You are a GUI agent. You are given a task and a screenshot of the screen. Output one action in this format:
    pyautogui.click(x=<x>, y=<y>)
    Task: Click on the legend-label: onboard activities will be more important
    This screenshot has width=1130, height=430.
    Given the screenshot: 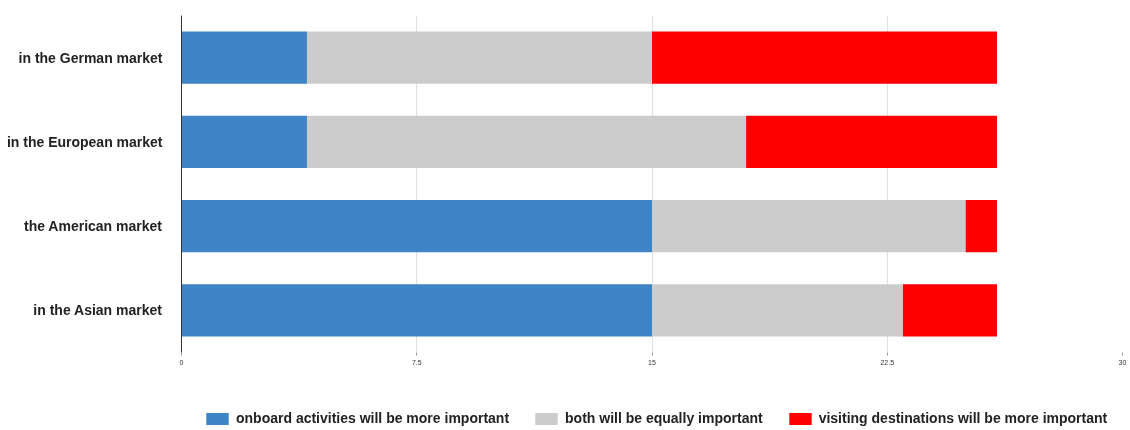 What is the action you would take?
    pyautogui.click(x=373, y=418)
    